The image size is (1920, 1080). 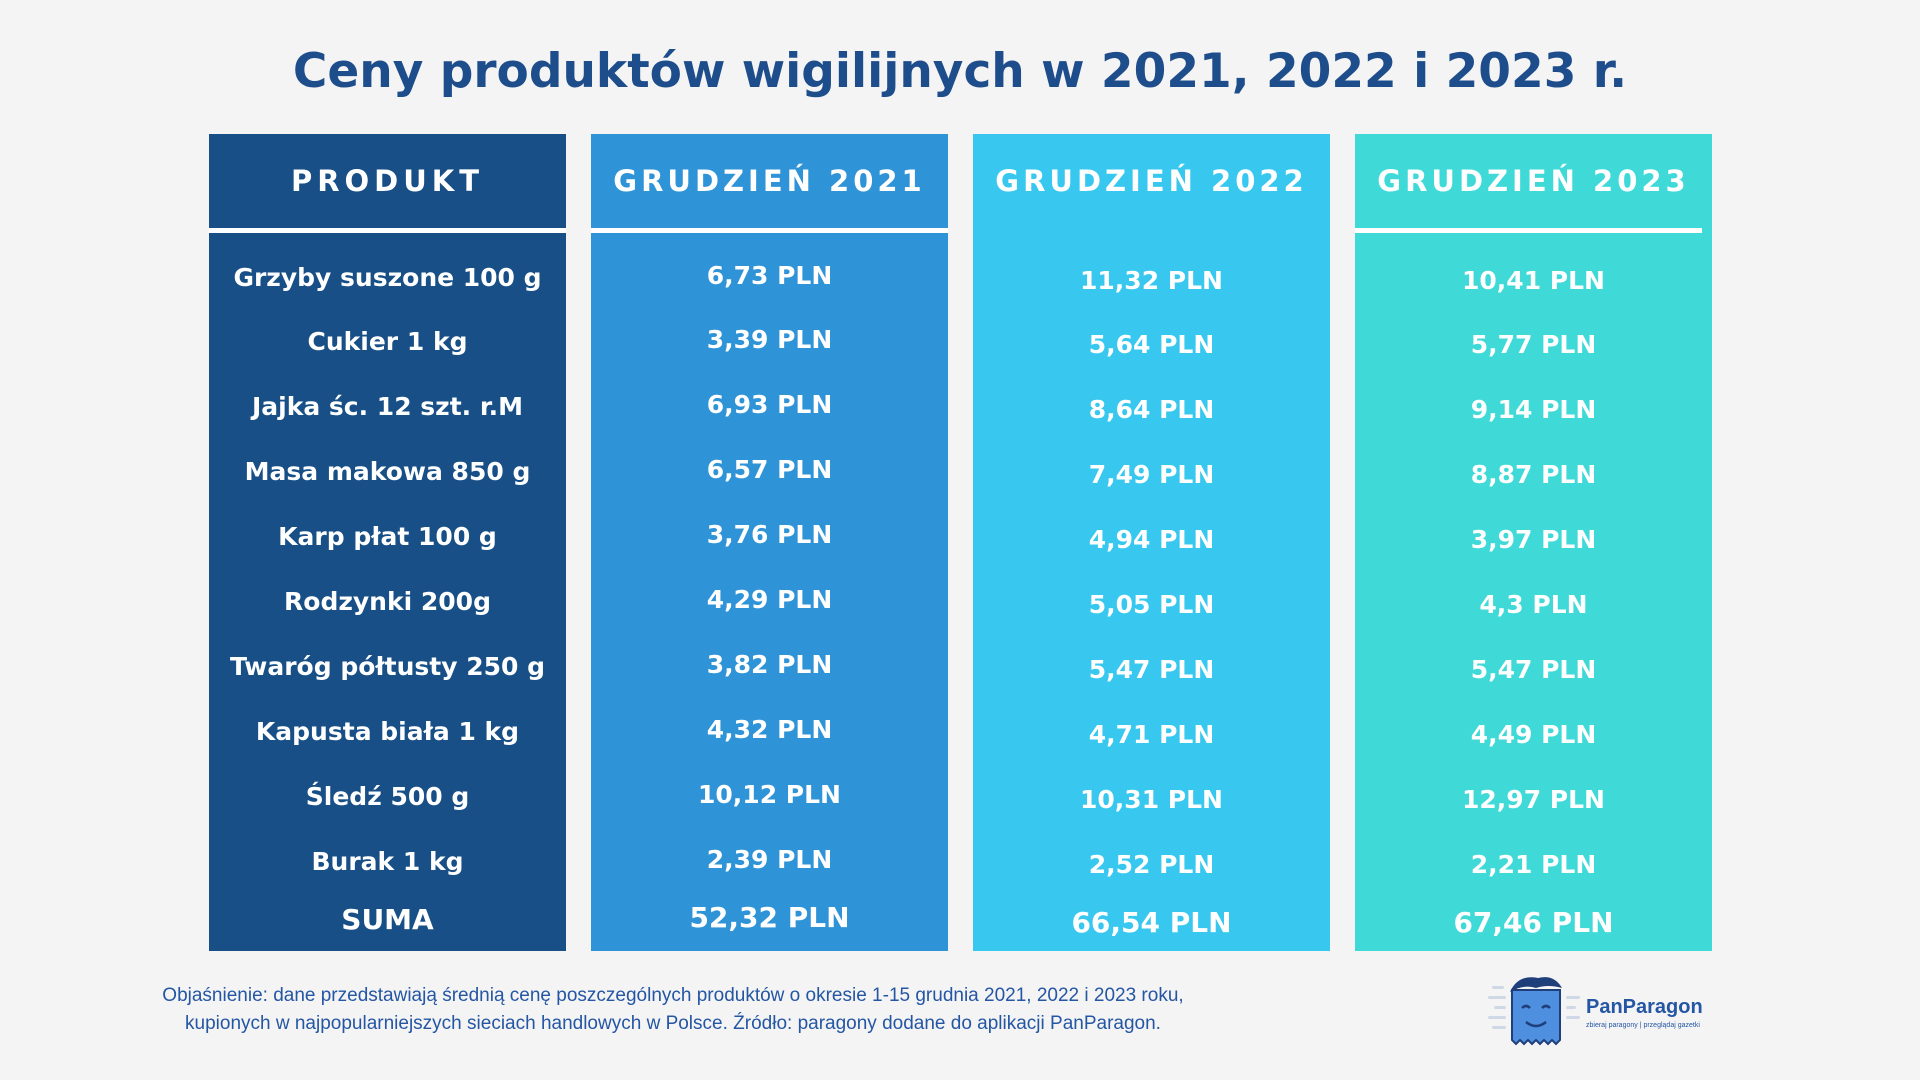 I want to click on table-cell-price-2023: 3,97 PLN, so click(x=1533, y=539).